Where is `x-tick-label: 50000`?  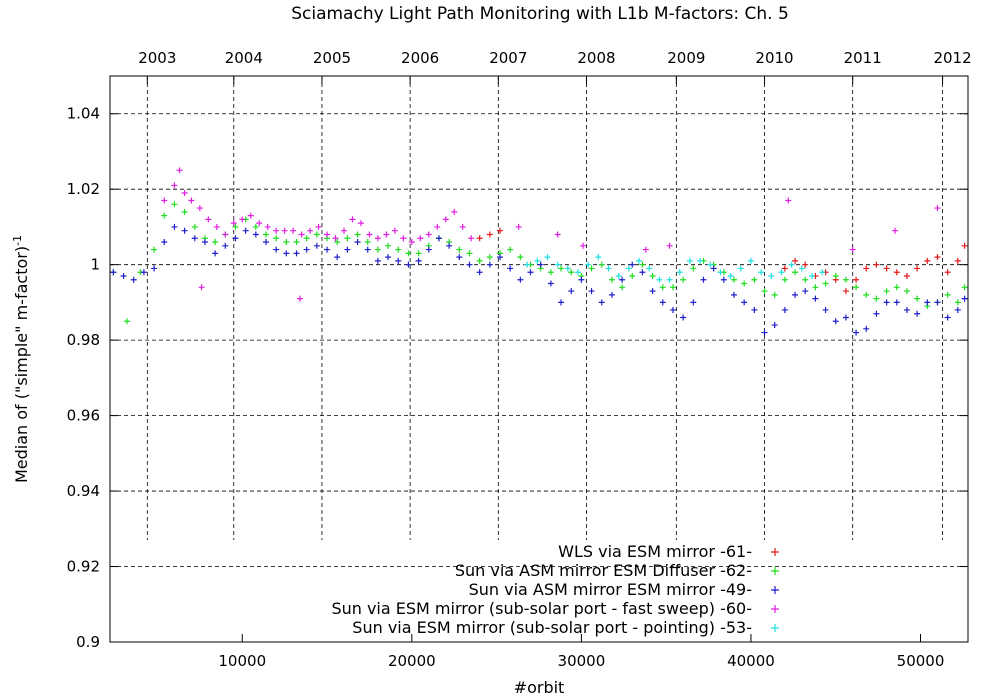 x-tick-label: 50000 is located at coordinates (921, 661).